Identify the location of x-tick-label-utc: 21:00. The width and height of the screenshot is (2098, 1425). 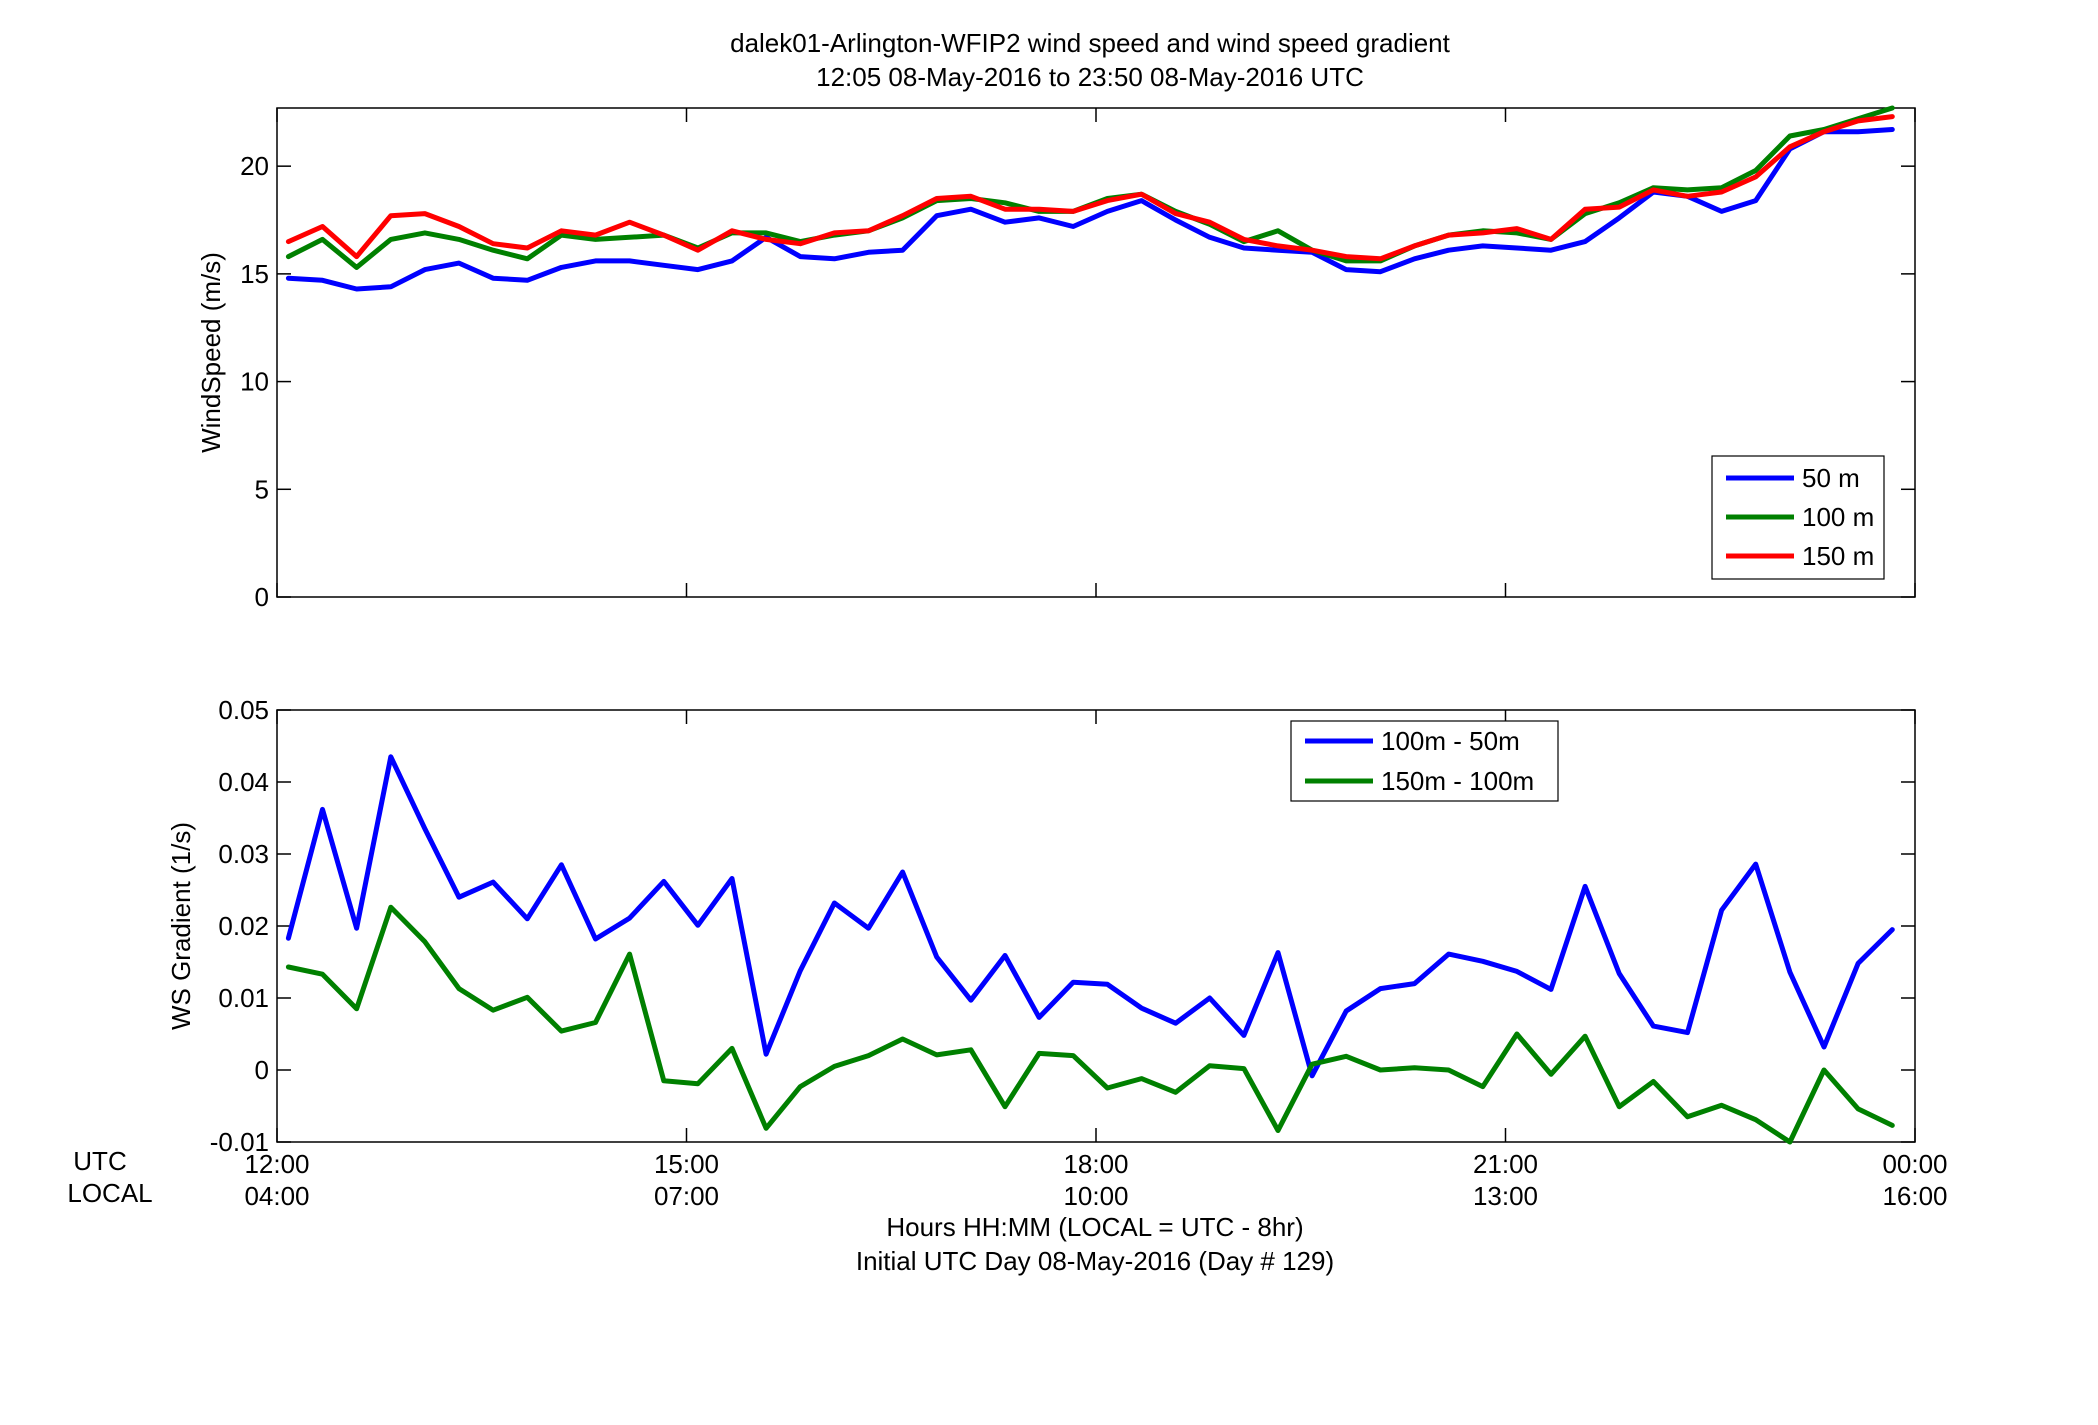
(1505, 1164).